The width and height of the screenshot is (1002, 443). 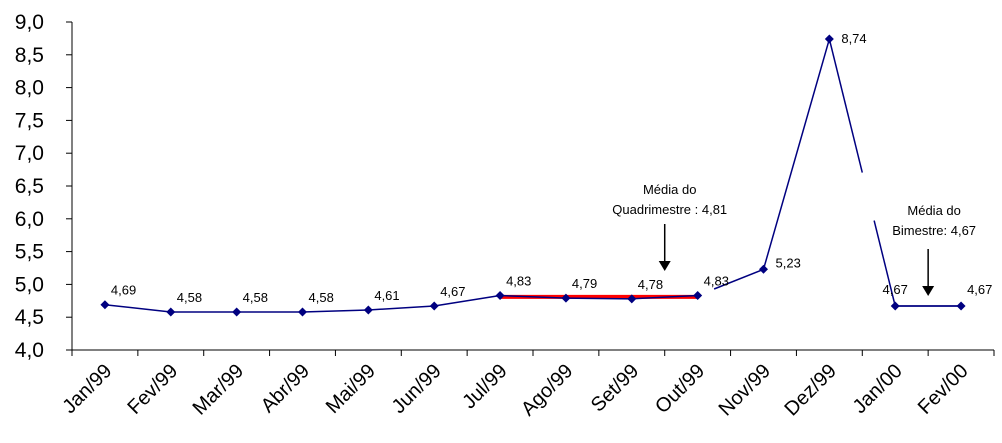 What do you see at coordinates (29, 120) in the screenshot?
I see `y-tick-label: 7,5` at bounding box center [29, 120].